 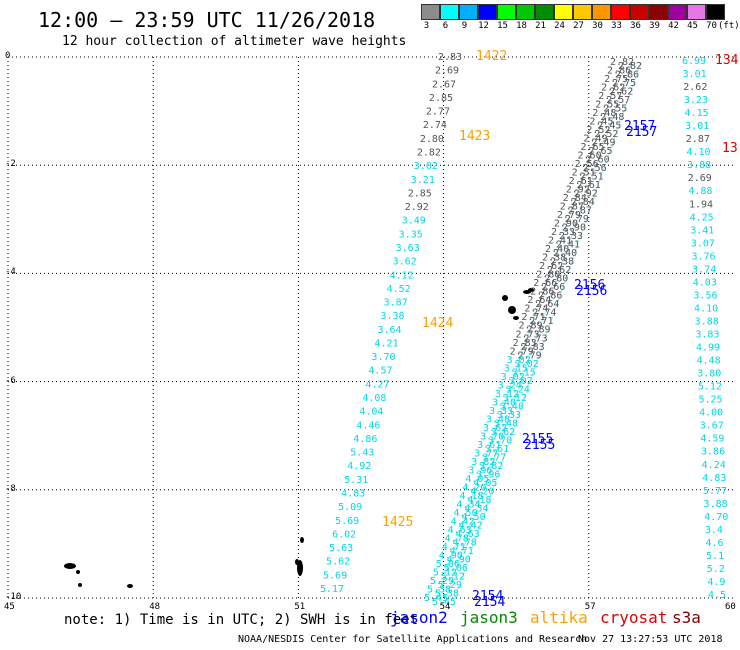 What do you see at coordinates (489, 617) in the screenshot?
I see `legend-item-jason3: jason3` at bounding box center [489, 617].